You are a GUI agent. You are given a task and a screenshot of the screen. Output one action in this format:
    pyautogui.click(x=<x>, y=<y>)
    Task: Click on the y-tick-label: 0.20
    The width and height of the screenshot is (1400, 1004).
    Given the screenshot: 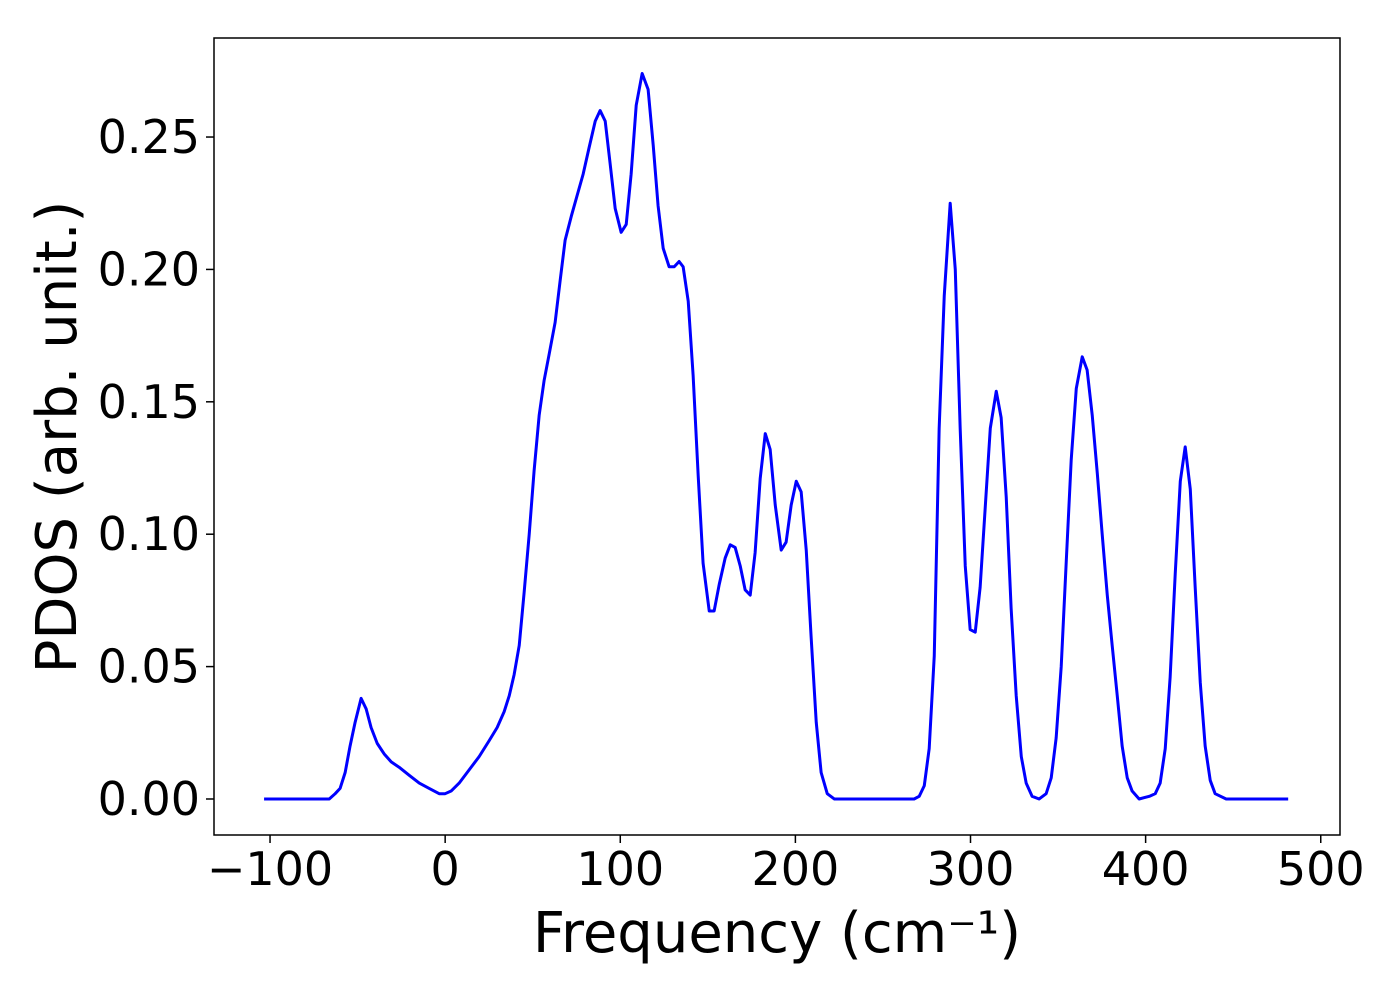 What is the action you would take?
    pyautogui.click(x=149, y=269)
    